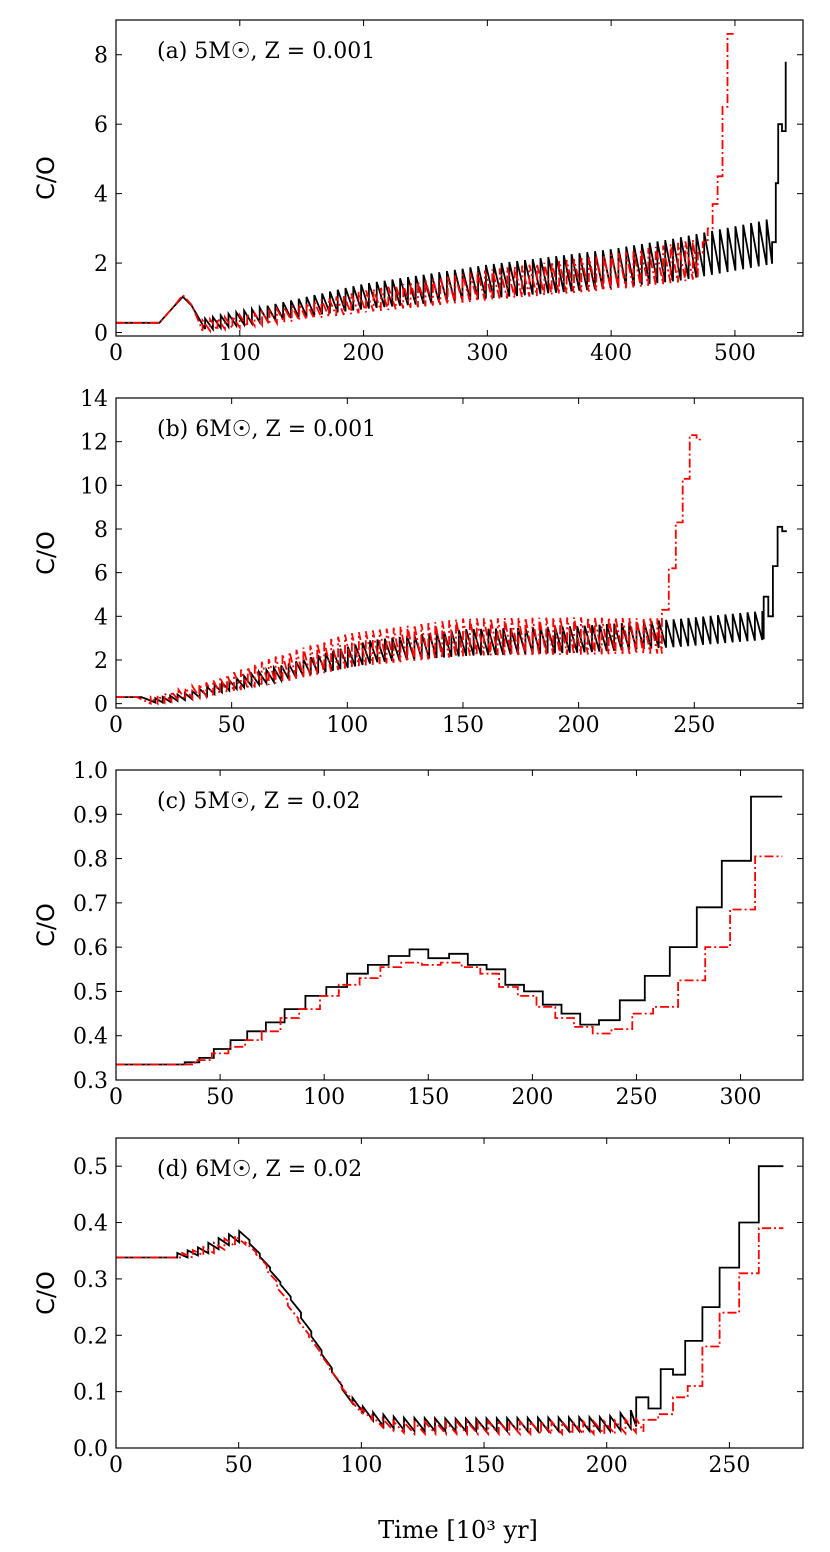 Image resolution: width=830 pixels, height=1552 pixels. I want to click on y-tick-label-a: 4, so click(101, 195).